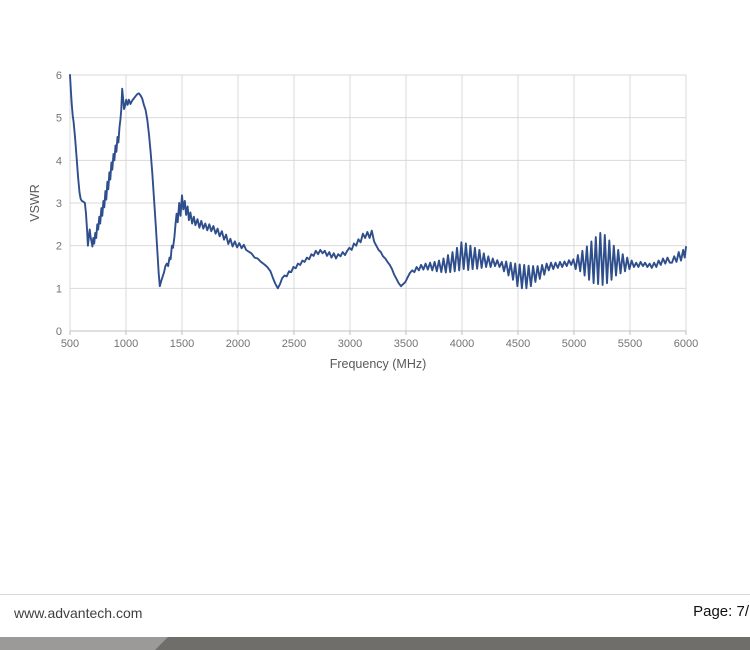  Describe the element at coordinates (59, 289) in the screenshot. I see `y-tick-label: 1` at that location.